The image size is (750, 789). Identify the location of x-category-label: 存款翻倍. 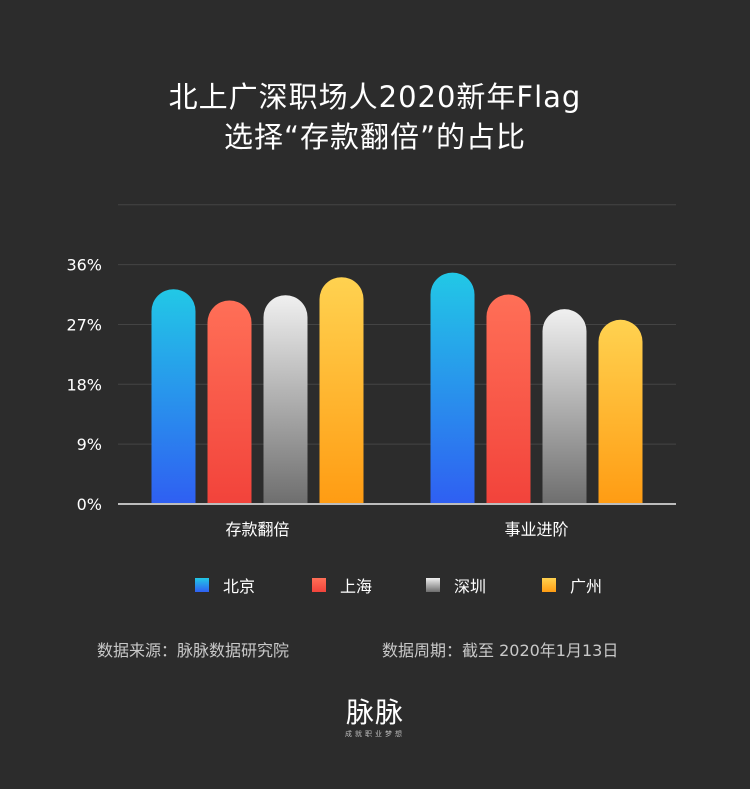
(257, 529).